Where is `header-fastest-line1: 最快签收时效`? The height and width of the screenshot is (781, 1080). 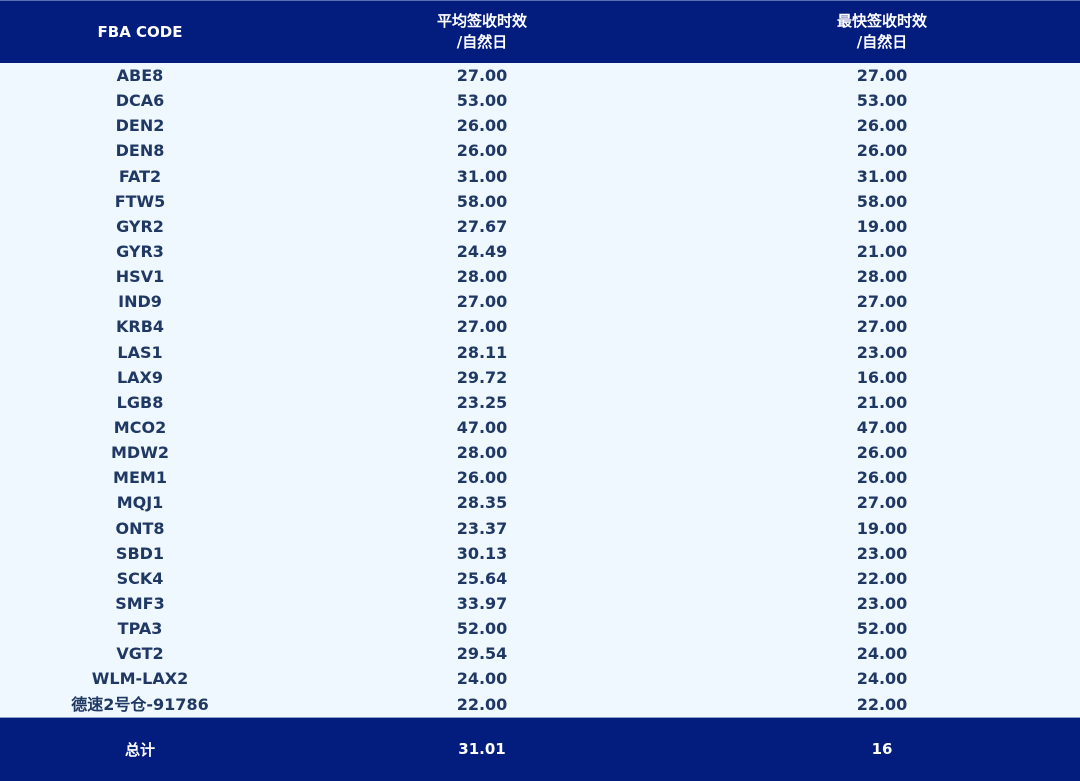
header-fastest-line1: 最快签收时效 is located at coordinates (881, 21).